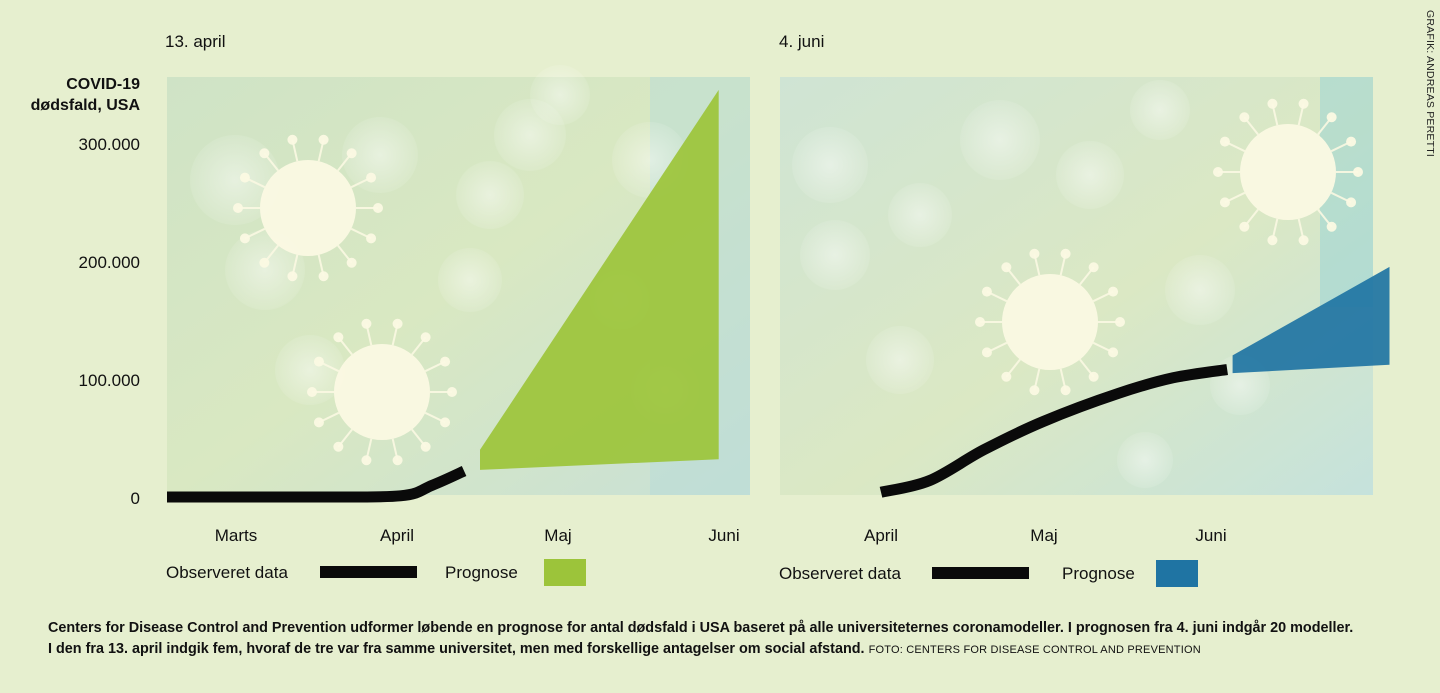  I want to click on y-tick-300000: 300.000, so click(109, 144).